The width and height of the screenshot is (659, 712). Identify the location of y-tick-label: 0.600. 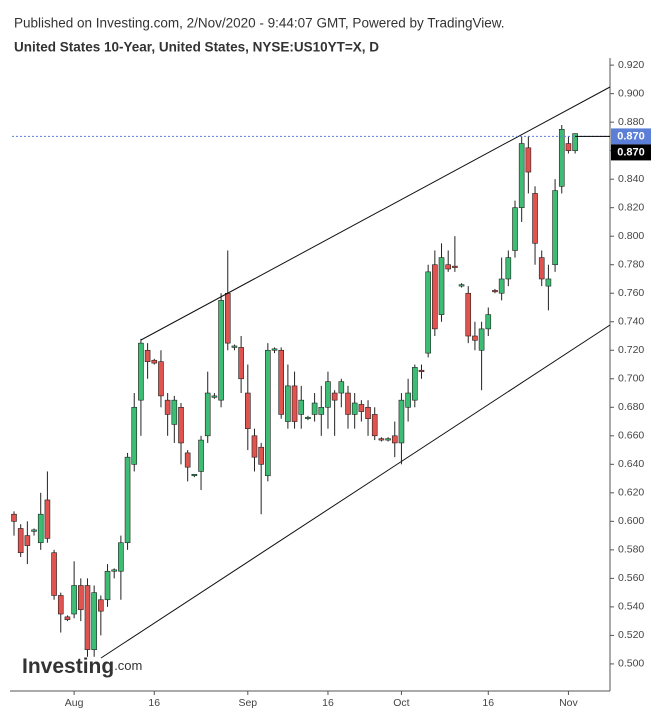
(631, 521).